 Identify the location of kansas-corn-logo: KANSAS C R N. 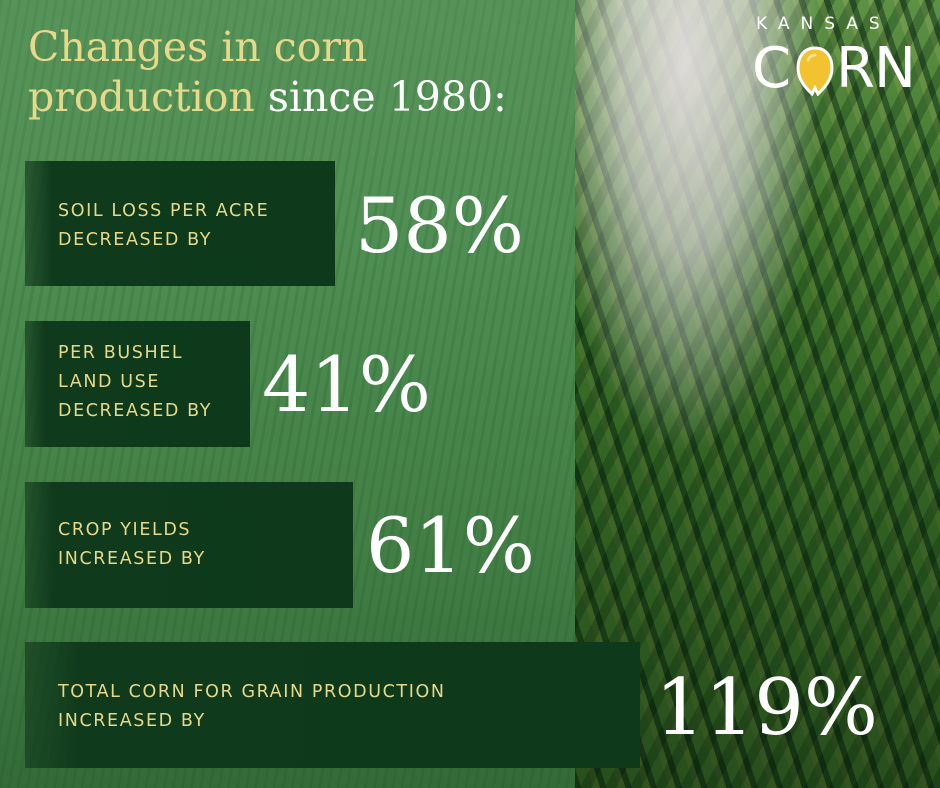
(837, 57).